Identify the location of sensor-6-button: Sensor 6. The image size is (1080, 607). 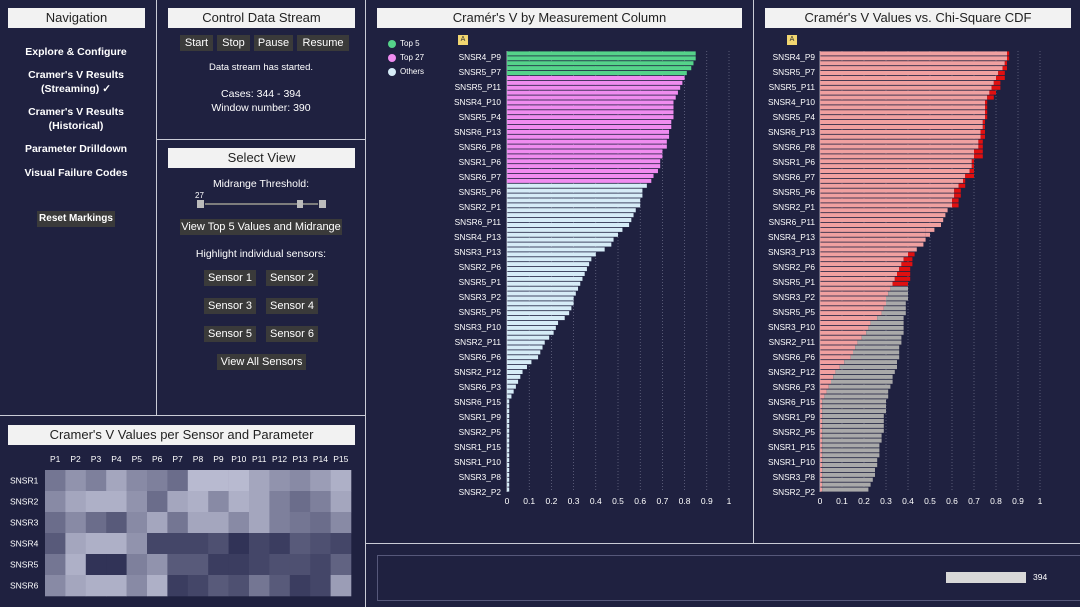
(292, 334).